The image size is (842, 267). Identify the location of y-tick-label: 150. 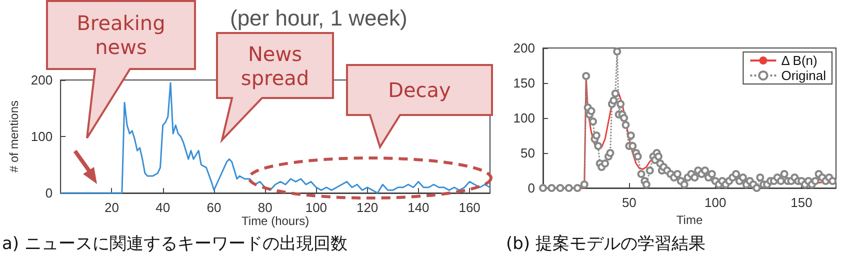
(524, 83).